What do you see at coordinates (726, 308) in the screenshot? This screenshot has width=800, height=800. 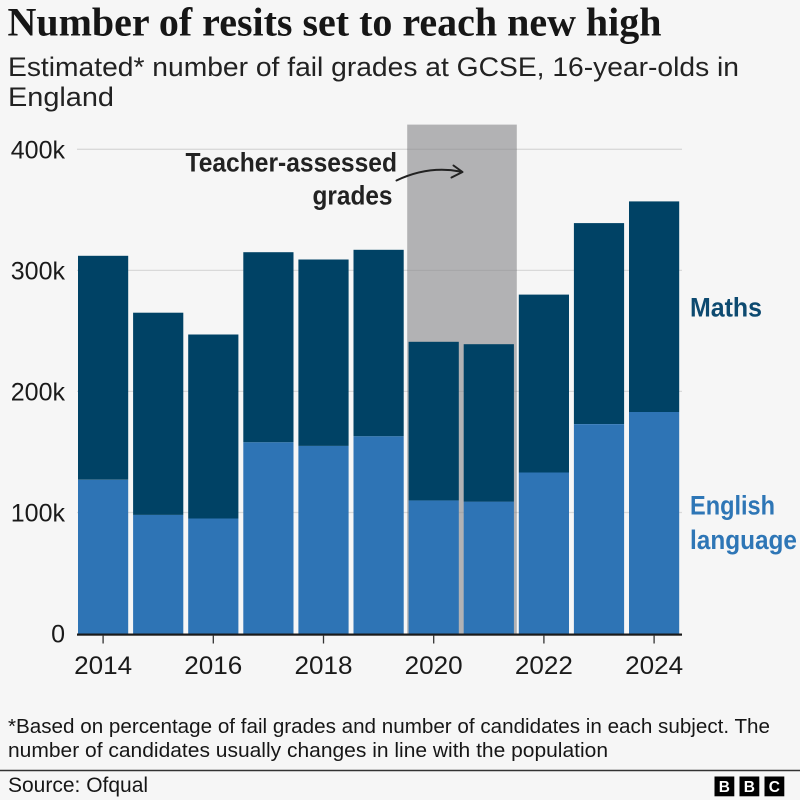 I see `svg-text: Maths` at bounding box center [726, 308].